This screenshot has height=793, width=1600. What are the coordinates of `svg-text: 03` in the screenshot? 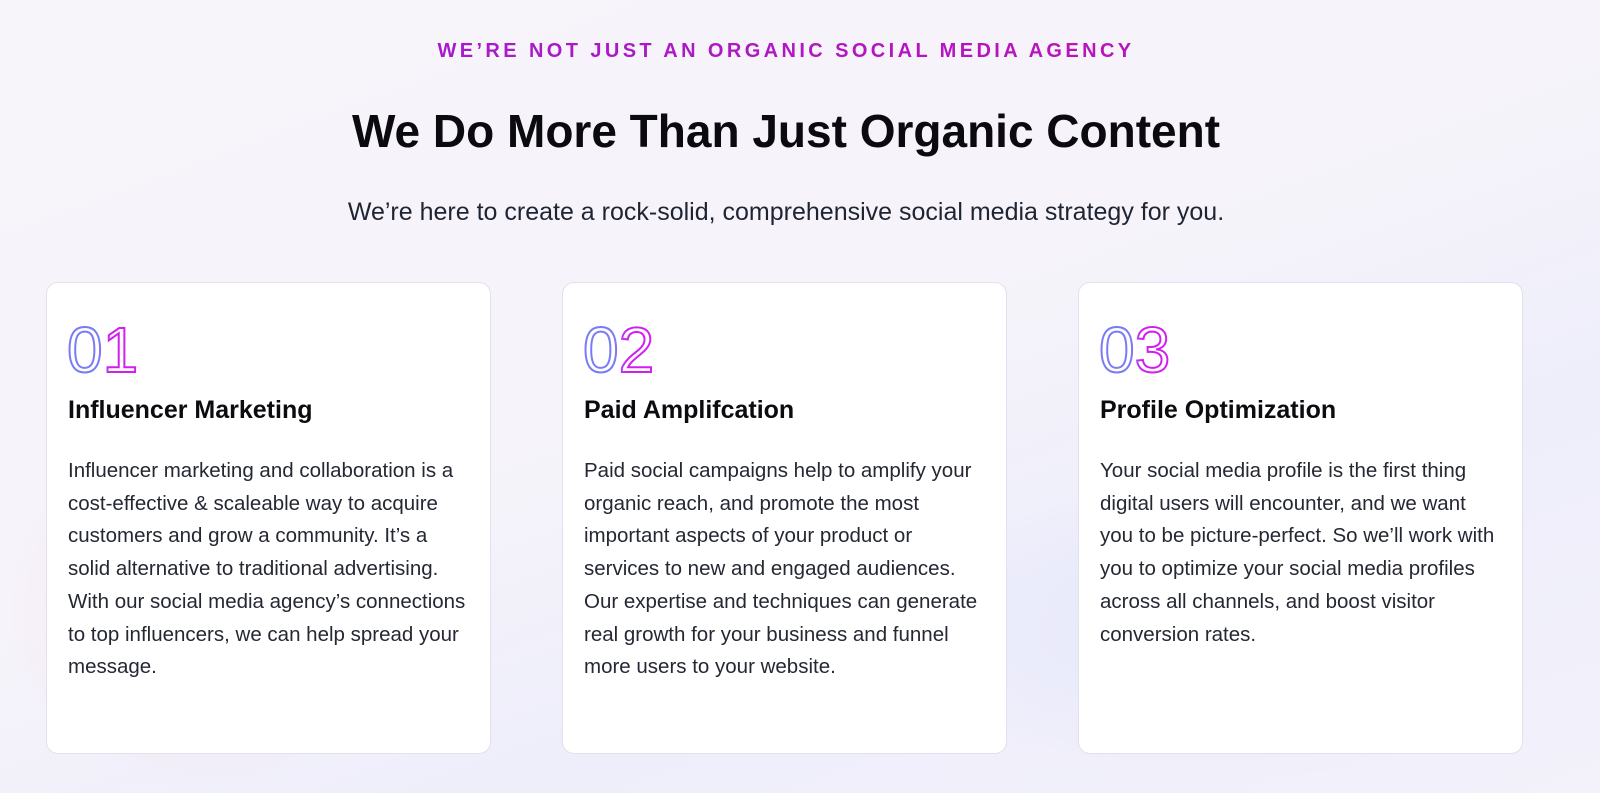 It's located at (1134, 347).